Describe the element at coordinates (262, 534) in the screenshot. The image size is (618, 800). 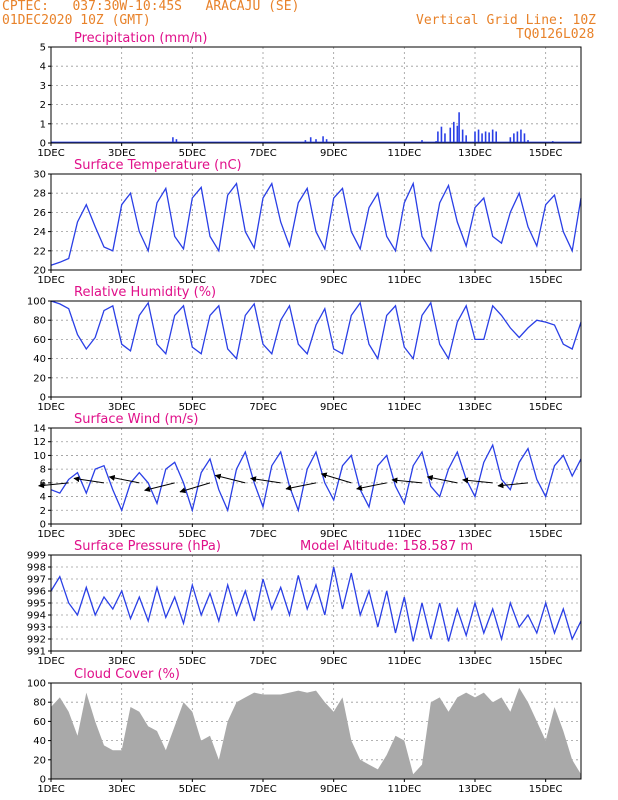
I see `xtick-label-wind: 7DEC` at that location.